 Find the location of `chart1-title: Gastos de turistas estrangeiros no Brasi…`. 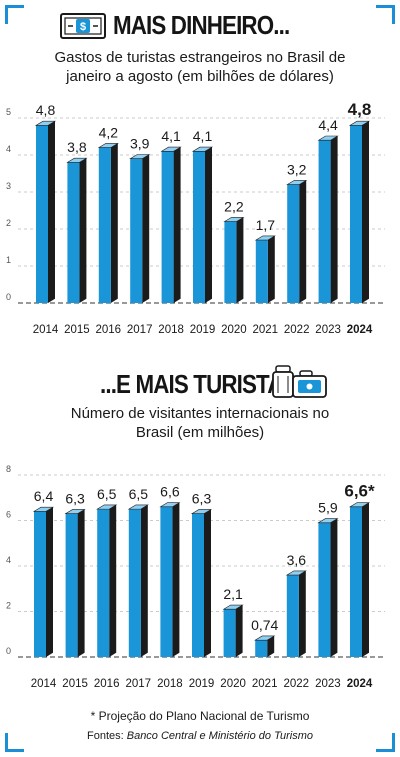

chart1-title: Gastos de turistas estrangeiros no Brasi… is located at coordinates (200, 67).